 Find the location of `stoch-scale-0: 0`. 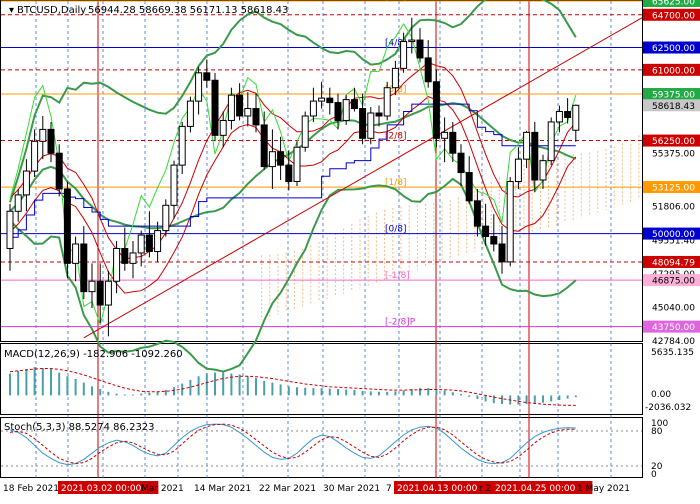

stoch-scale-0: 0 is located at coordinates (654, 475).